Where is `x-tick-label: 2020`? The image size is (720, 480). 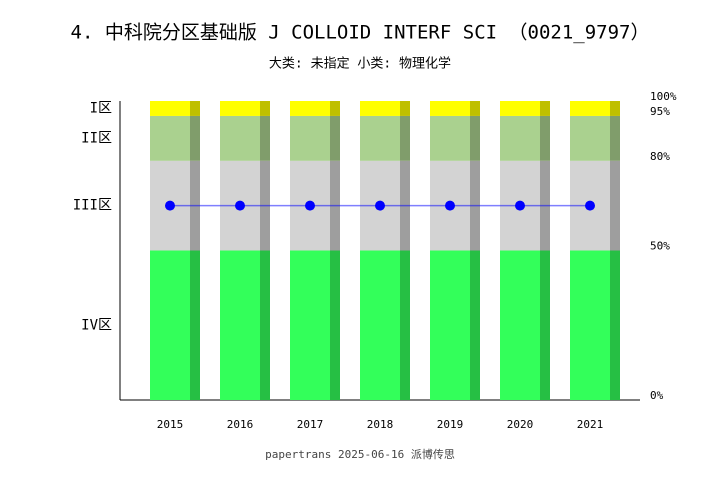 x-tick-label: 2020 is located at coordinates (520, 424).